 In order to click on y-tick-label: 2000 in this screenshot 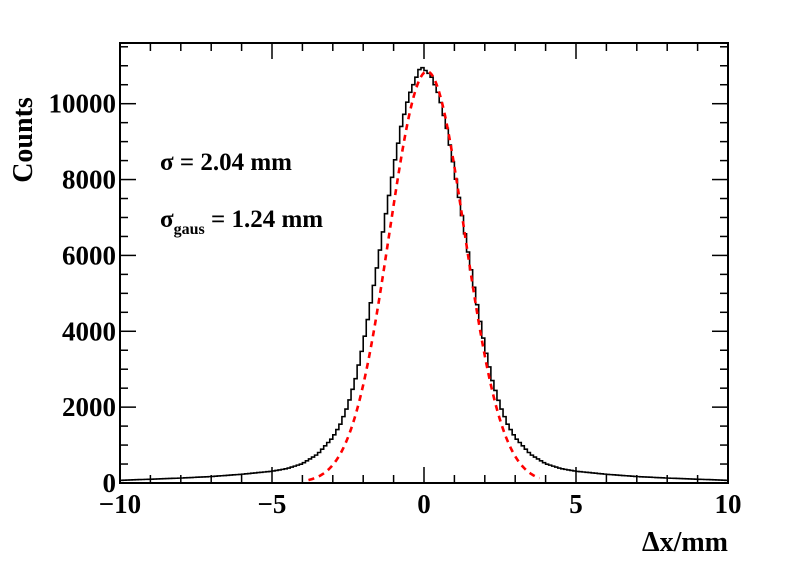, I will do `click(89, 407)`.